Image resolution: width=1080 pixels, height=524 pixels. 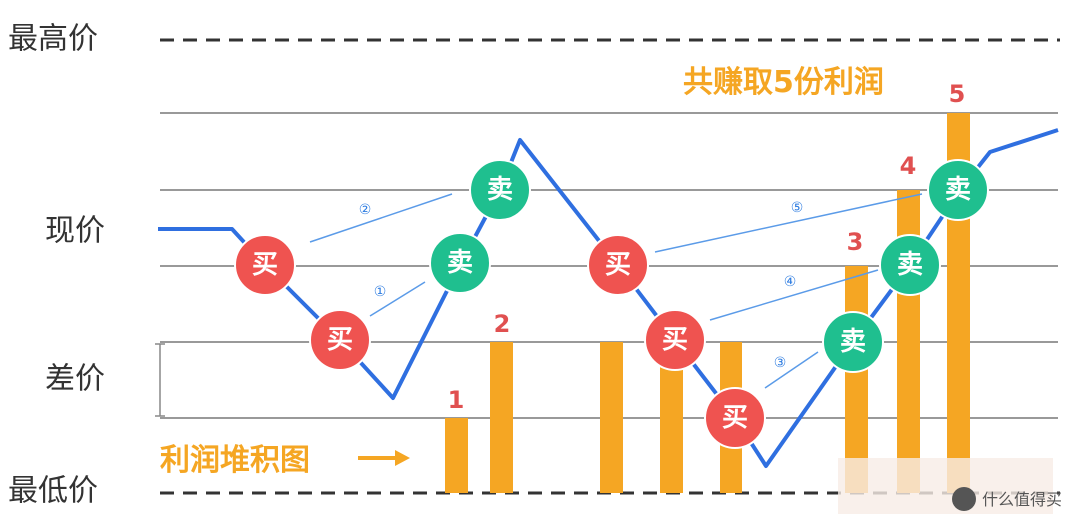 I want to click on watermark-text: 什么值得买, so click(x=1022, y=499).